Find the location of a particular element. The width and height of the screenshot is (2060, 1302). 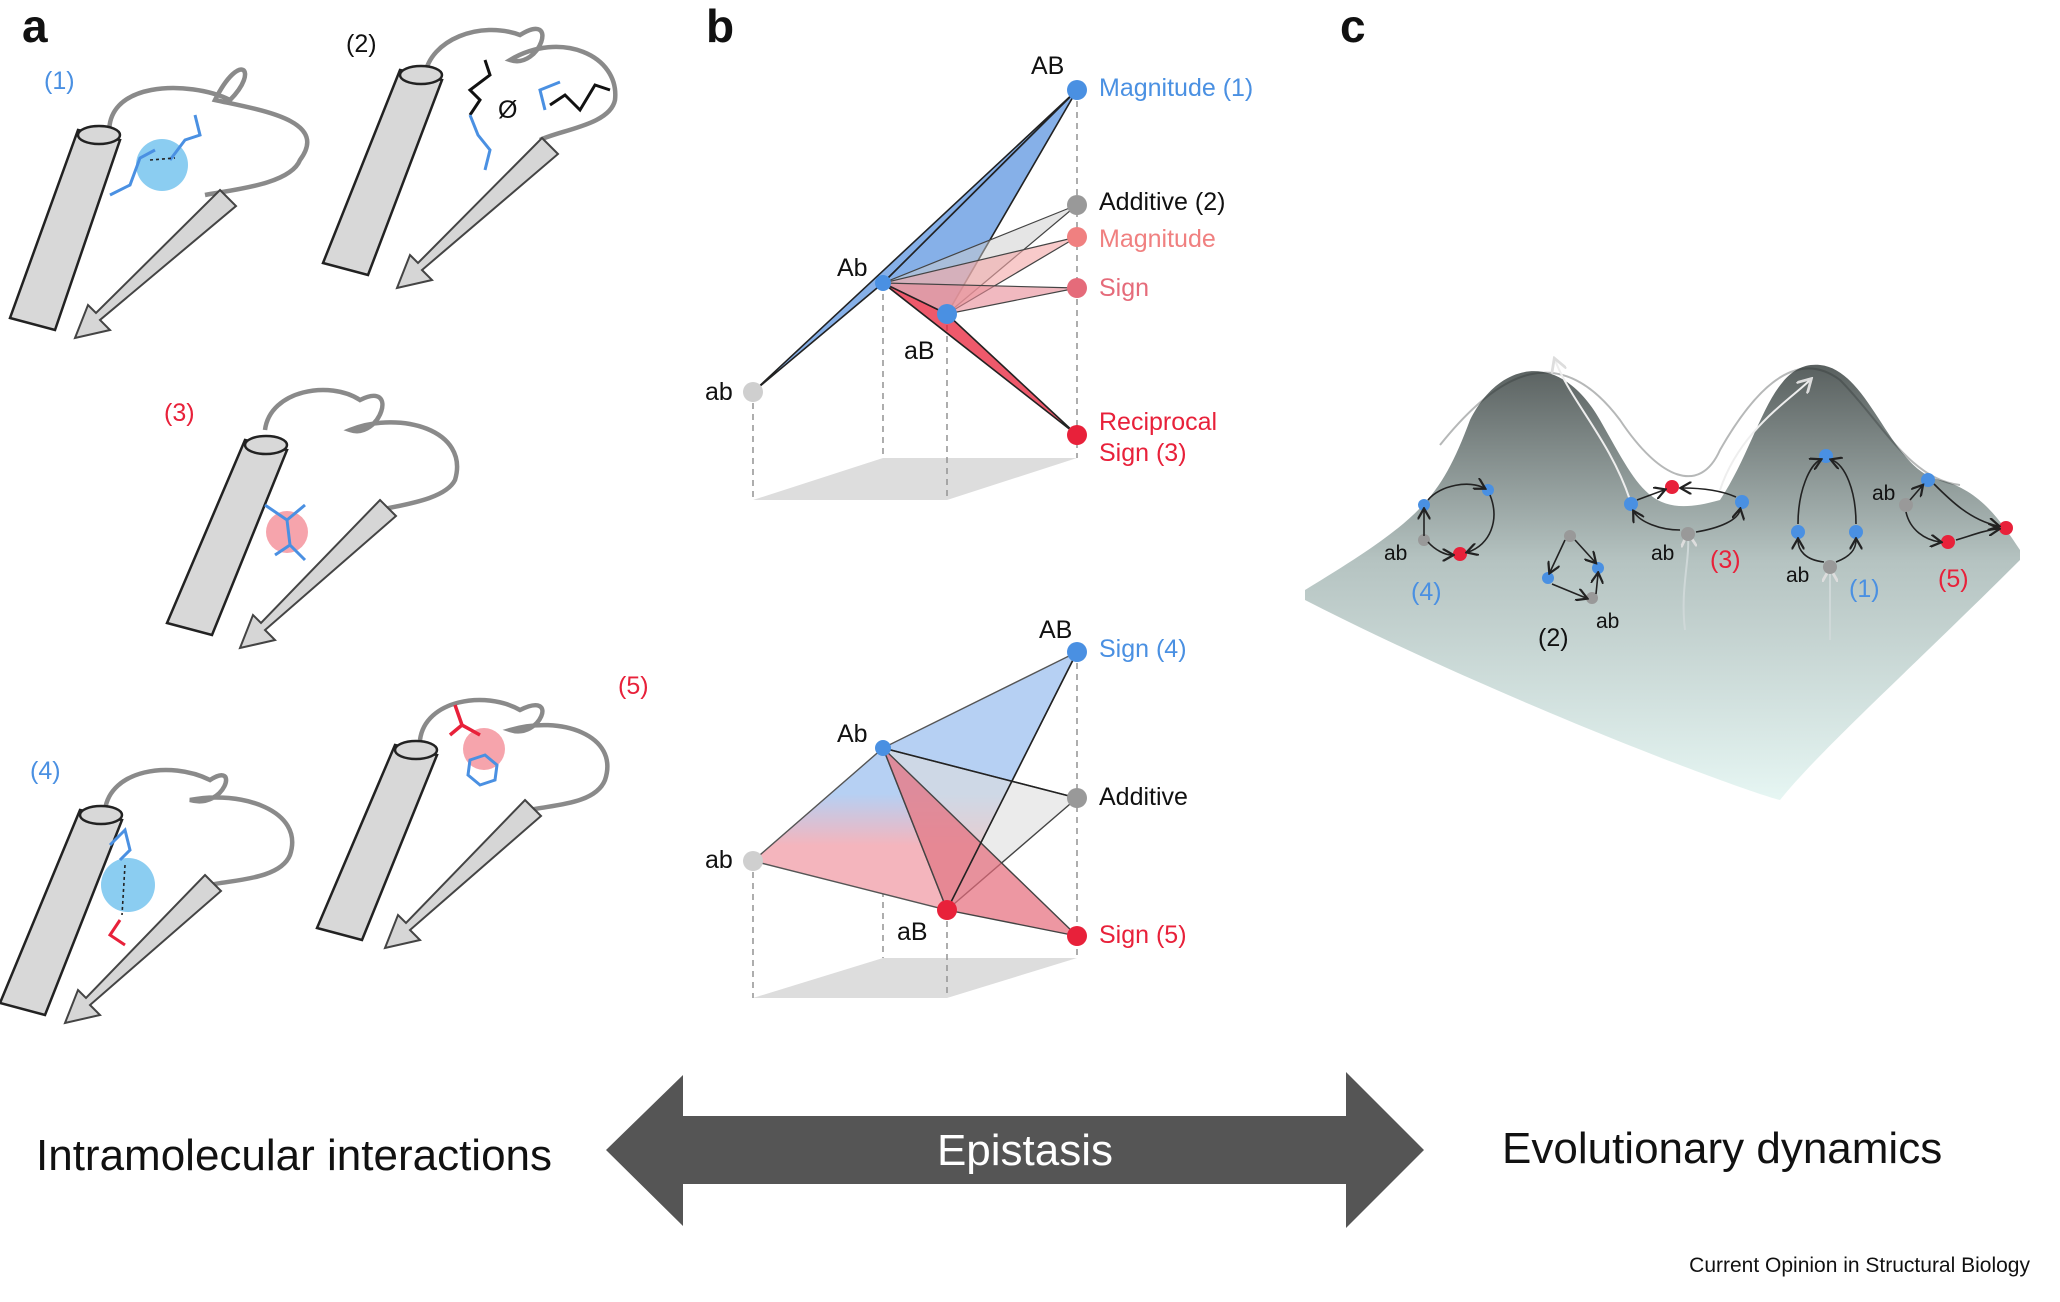

vertex-aB-label-top: aB is located at coordinates (919, 351).